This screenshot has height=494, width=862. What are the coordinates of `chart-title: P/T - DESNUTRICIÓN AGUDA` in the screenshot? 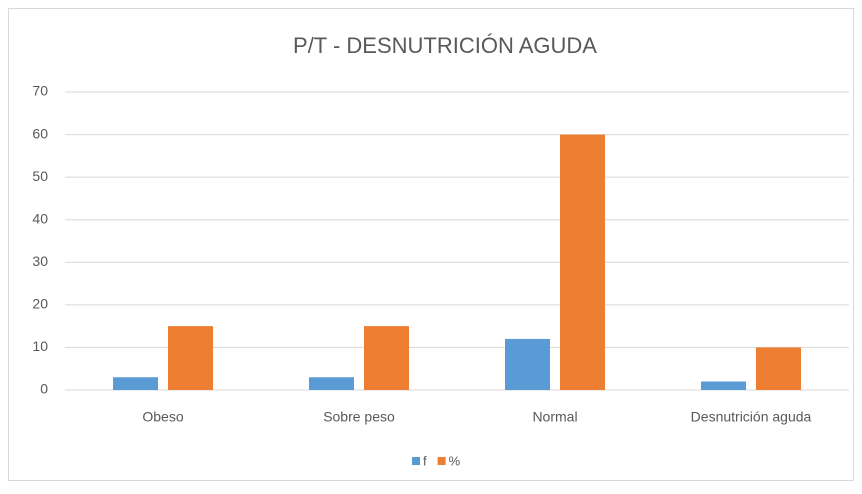 It's located at (445, 45).